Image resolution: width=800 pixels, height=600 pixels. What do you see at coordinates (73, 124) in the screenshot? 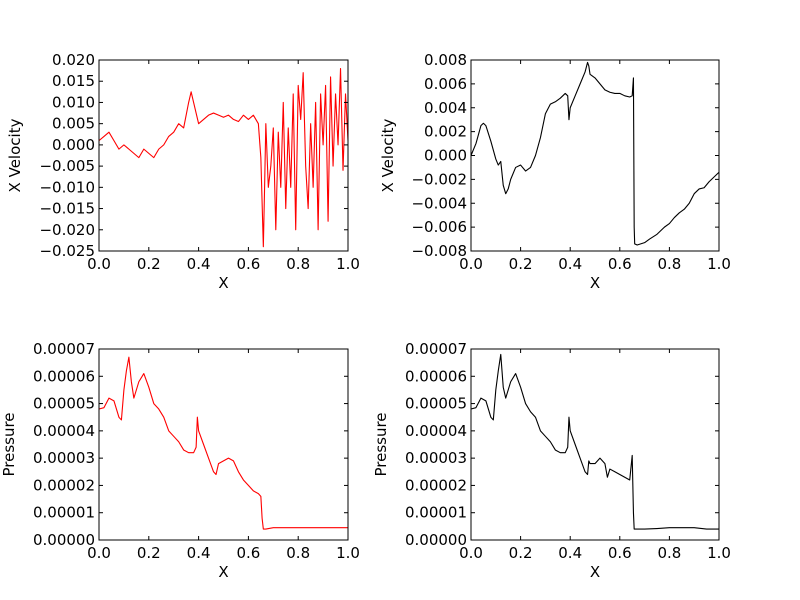
I see `y-tick-label: 0.005` at bounding box center [73, 124].